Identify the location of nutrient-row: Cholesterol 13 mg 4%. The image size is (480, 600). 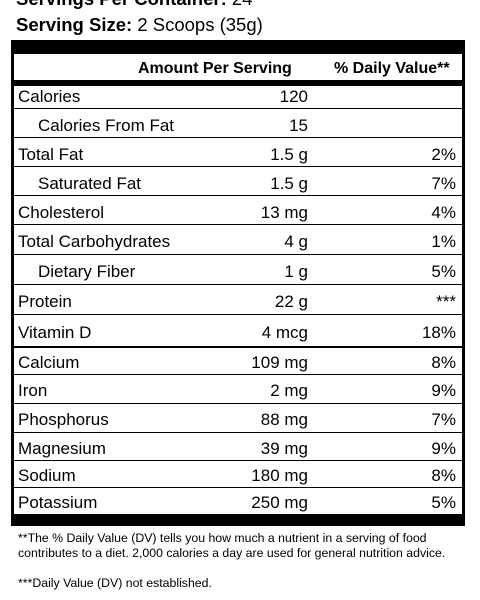
(238, 213).